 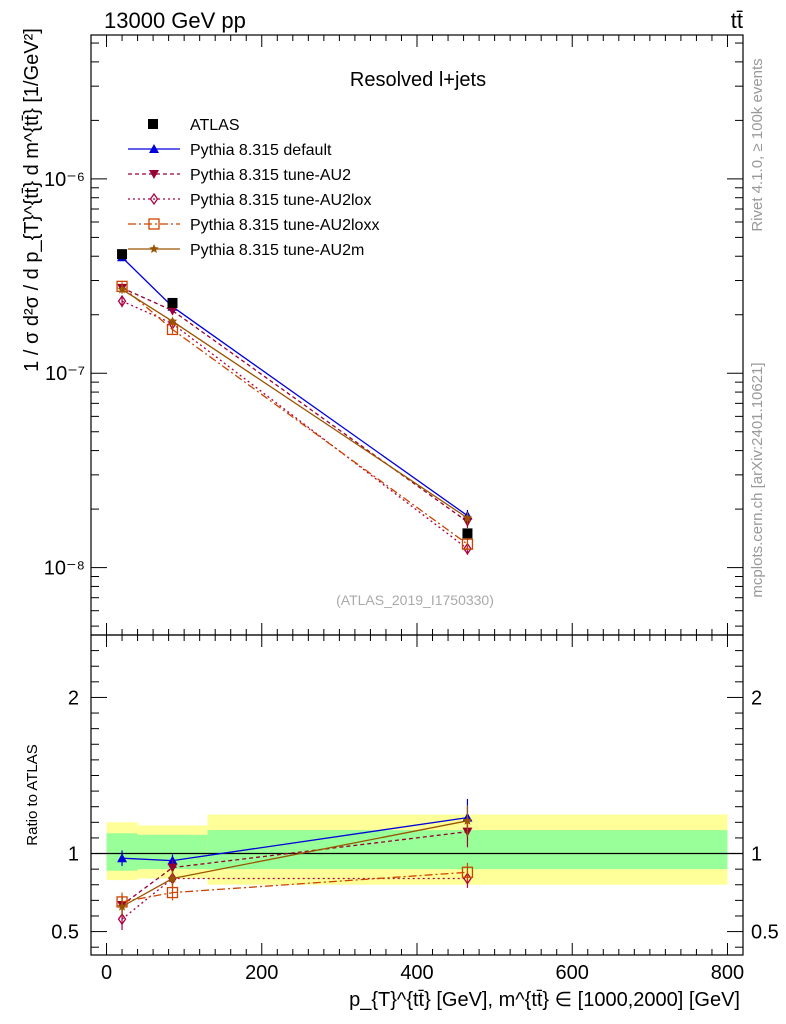 What do you see at coordinates (261, 150) in the screenshot?
I see `legend-label-0: Pythia 8.315 default` at bounding box center [261, 150].